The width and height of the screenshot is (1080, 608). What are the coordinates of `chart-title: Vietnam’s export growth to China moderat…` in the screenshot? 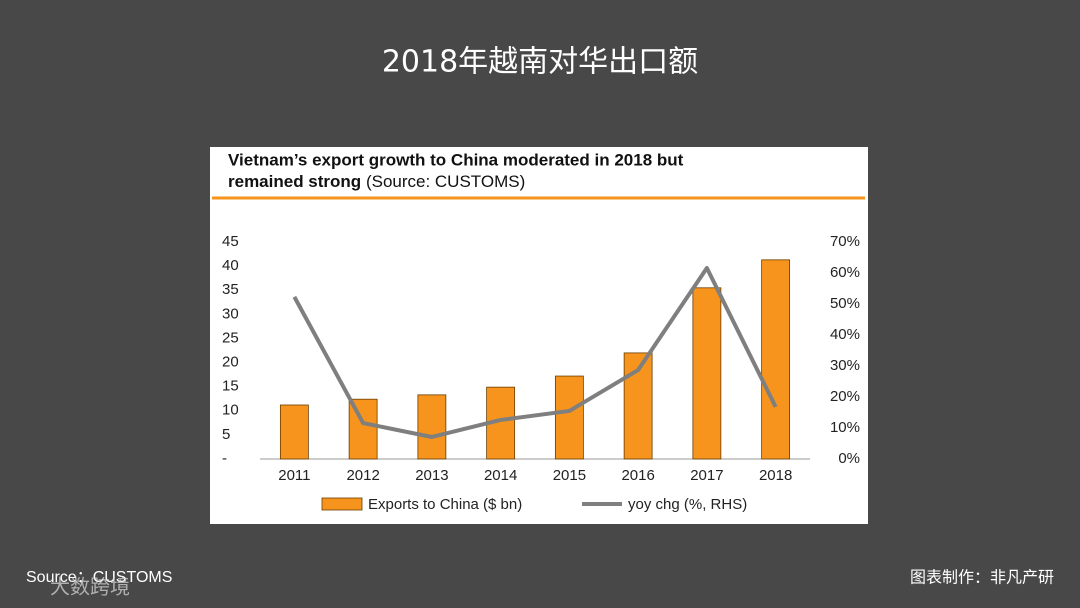 It's located at (456, 159).